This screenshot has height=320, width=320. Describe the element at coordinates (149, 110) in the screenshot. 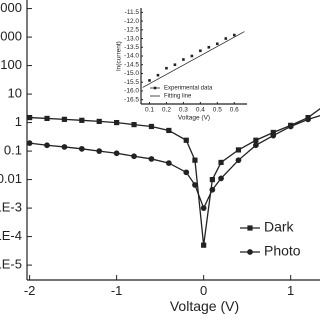

I see `x-tick-label: 0.1` at that location.